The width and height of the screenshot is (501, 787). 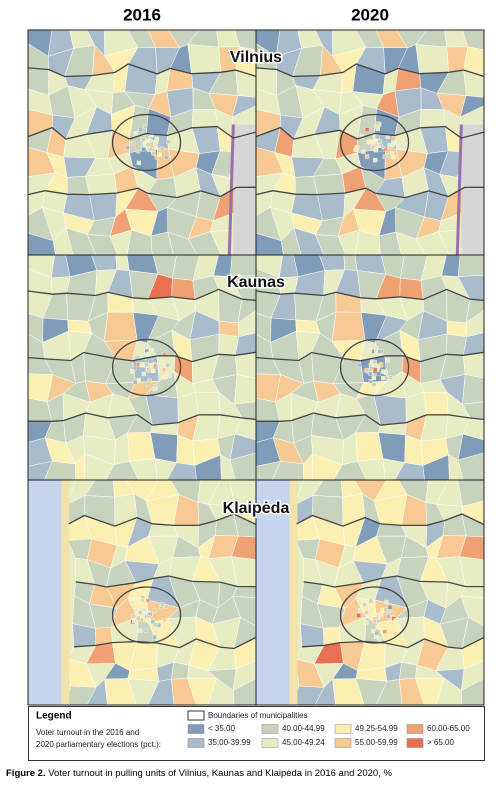 I want to click on column-header: 2020, so click(x=370, y=14).